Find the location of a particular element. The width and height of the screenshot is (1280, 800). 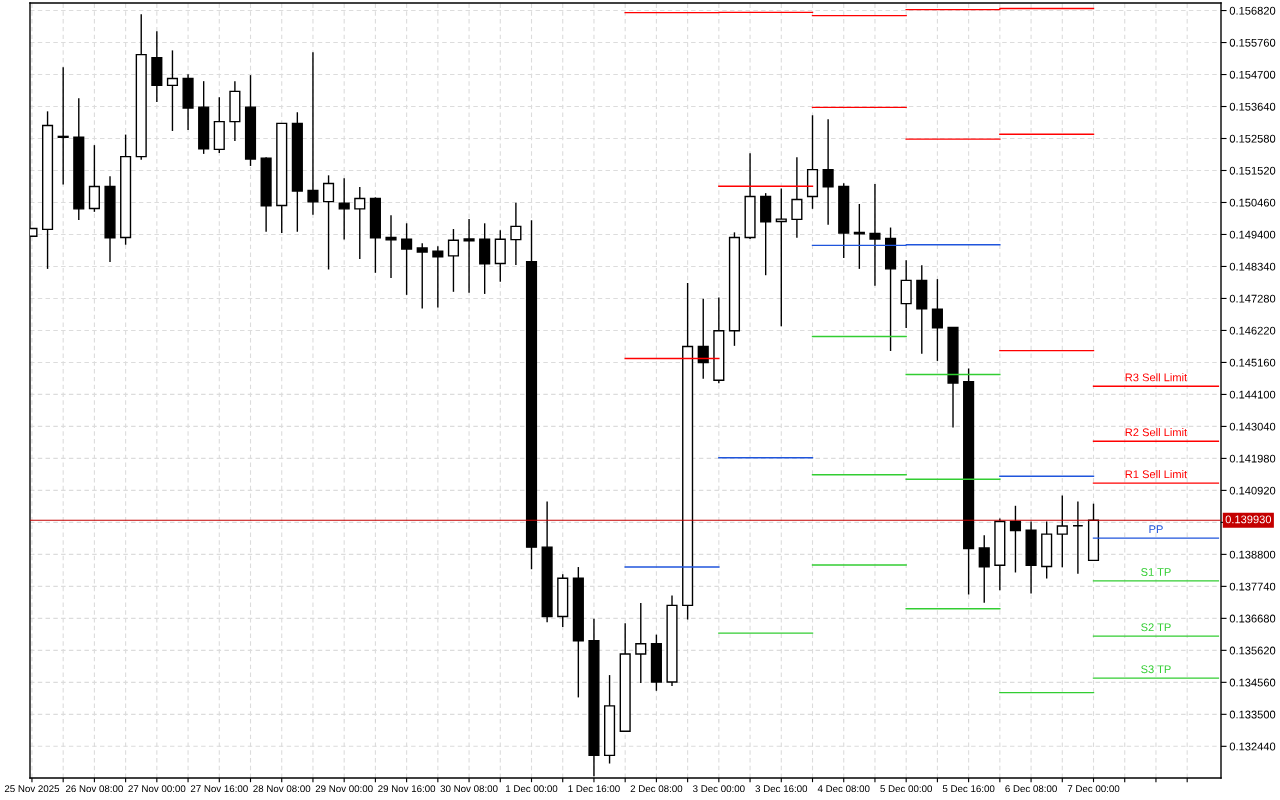

series-label: S1 TP is located at coordinates (1156, 572).